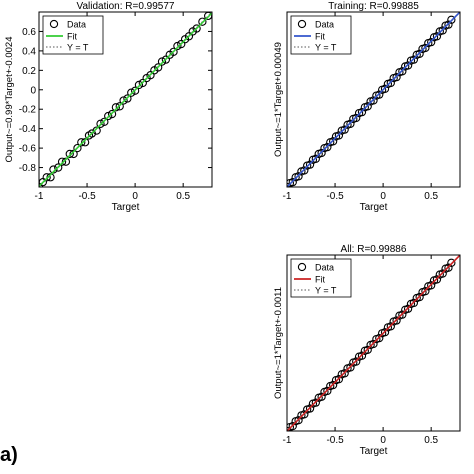 This screenshot has width=474, height=474. What do you see at coordinates (28, 129) in the screenshot?
I see `y-tick-label: -0.4` at bounding box center [28, 129].